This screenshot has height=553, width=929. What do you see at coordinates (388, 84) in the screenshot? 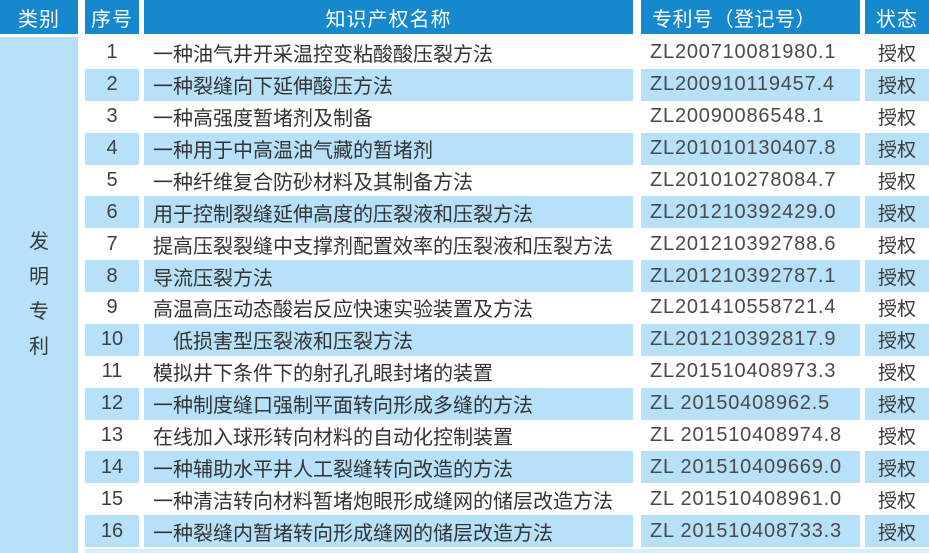
I see `cell-name: 一种裂缝向下延伸酸压方法` at bounding box center [388, 84].